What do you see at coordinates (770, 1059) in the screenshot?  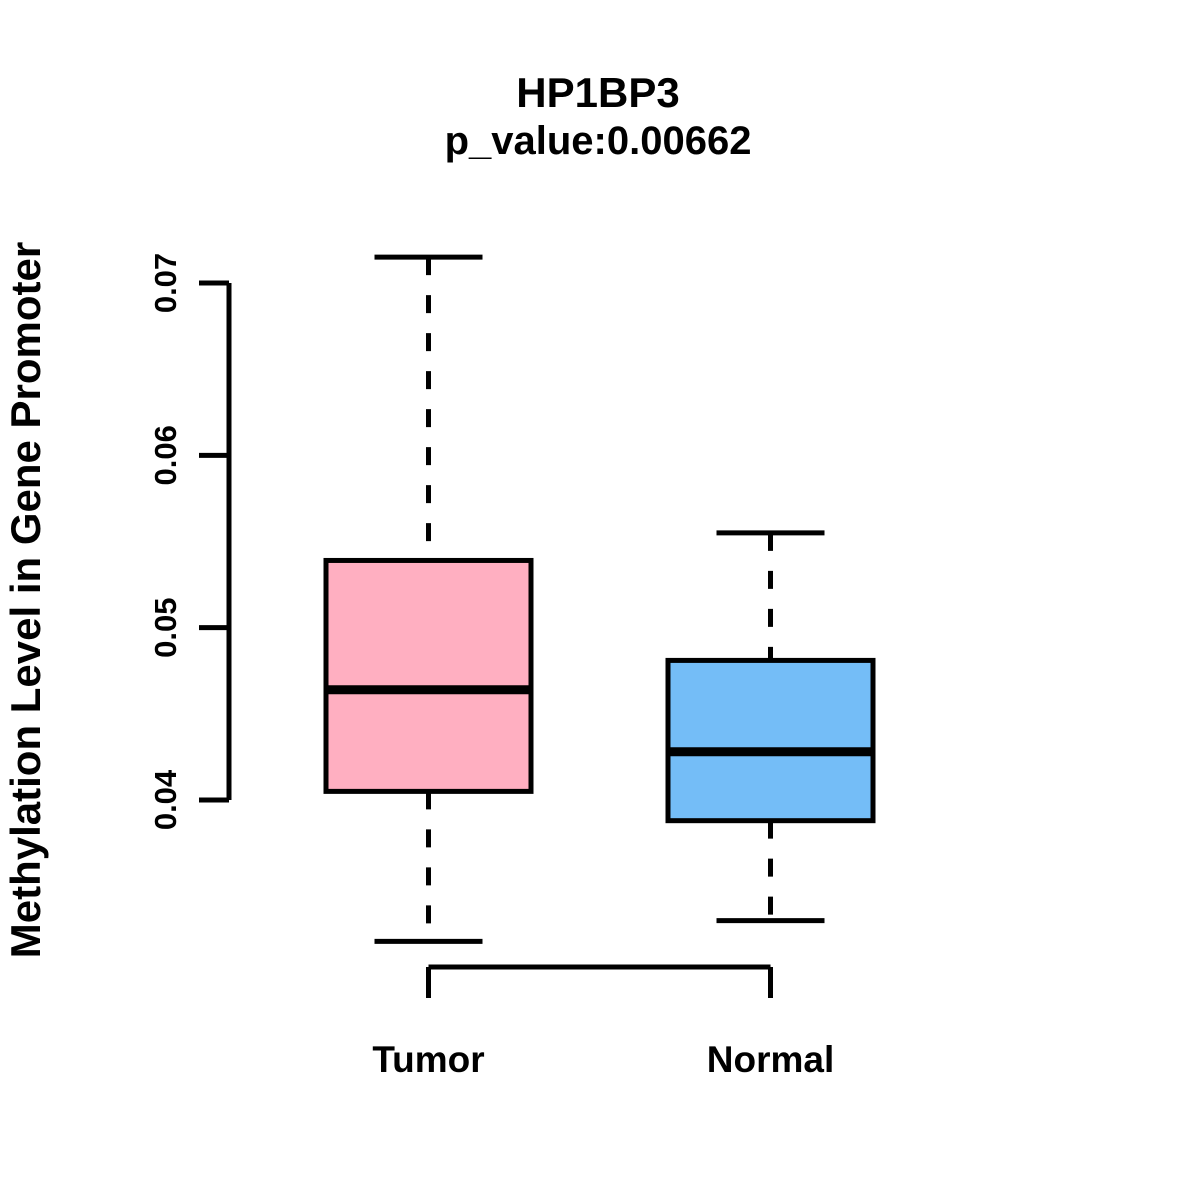 I see `x-label-normal: Normal` at bounding box center [770, 1059].